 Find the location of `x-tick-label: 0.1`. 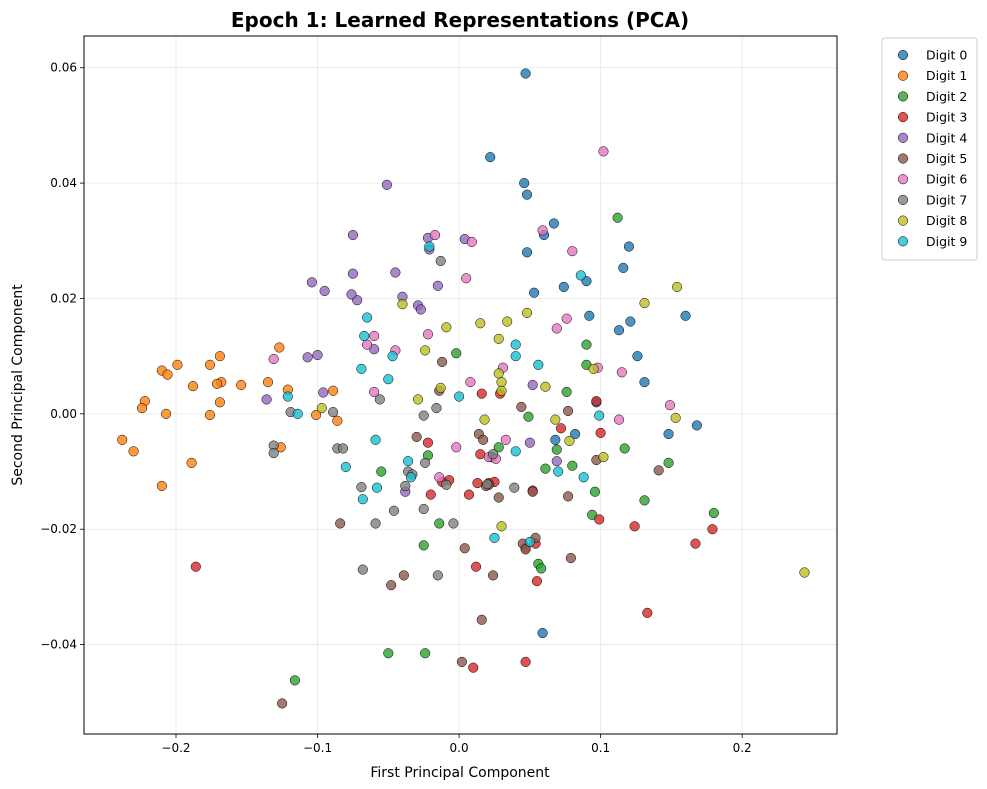

x-tick-label: 0.1 is located at coordinates (600, 748).